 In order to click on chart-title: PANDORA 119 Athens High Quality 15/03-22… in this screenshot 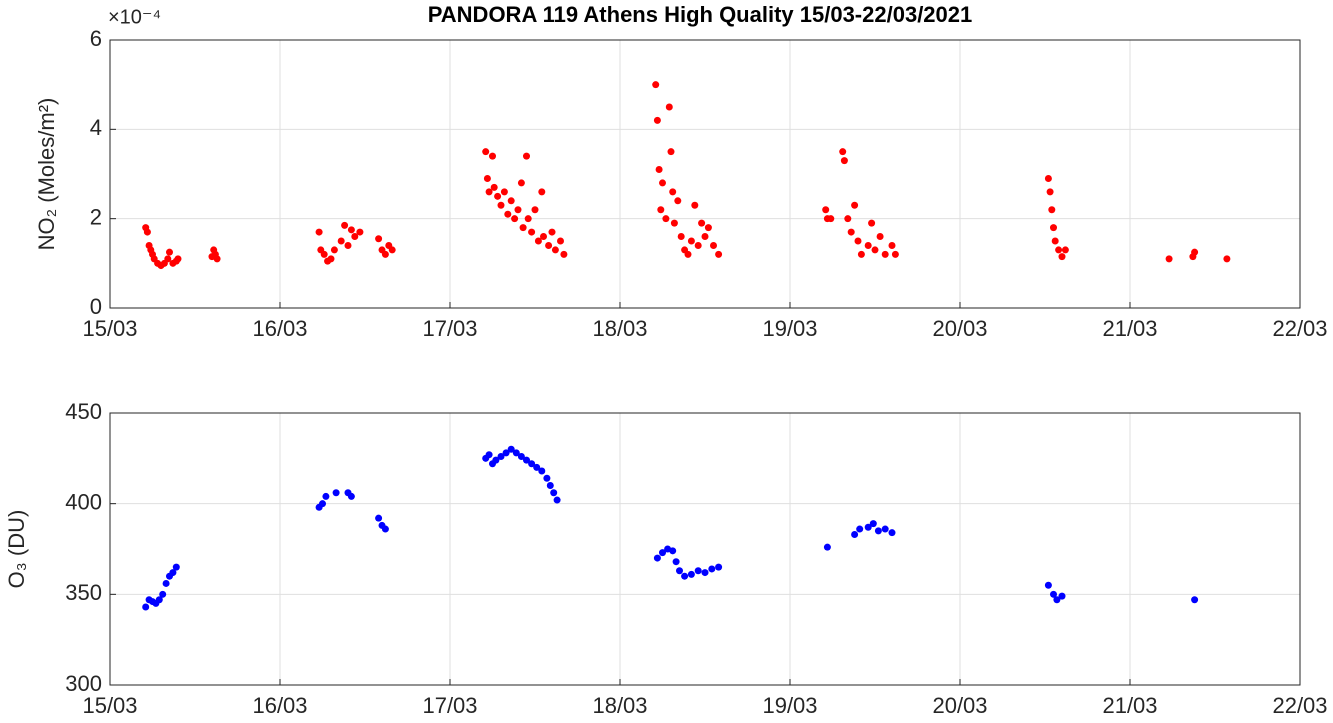, I will do `click(700, 14)`.